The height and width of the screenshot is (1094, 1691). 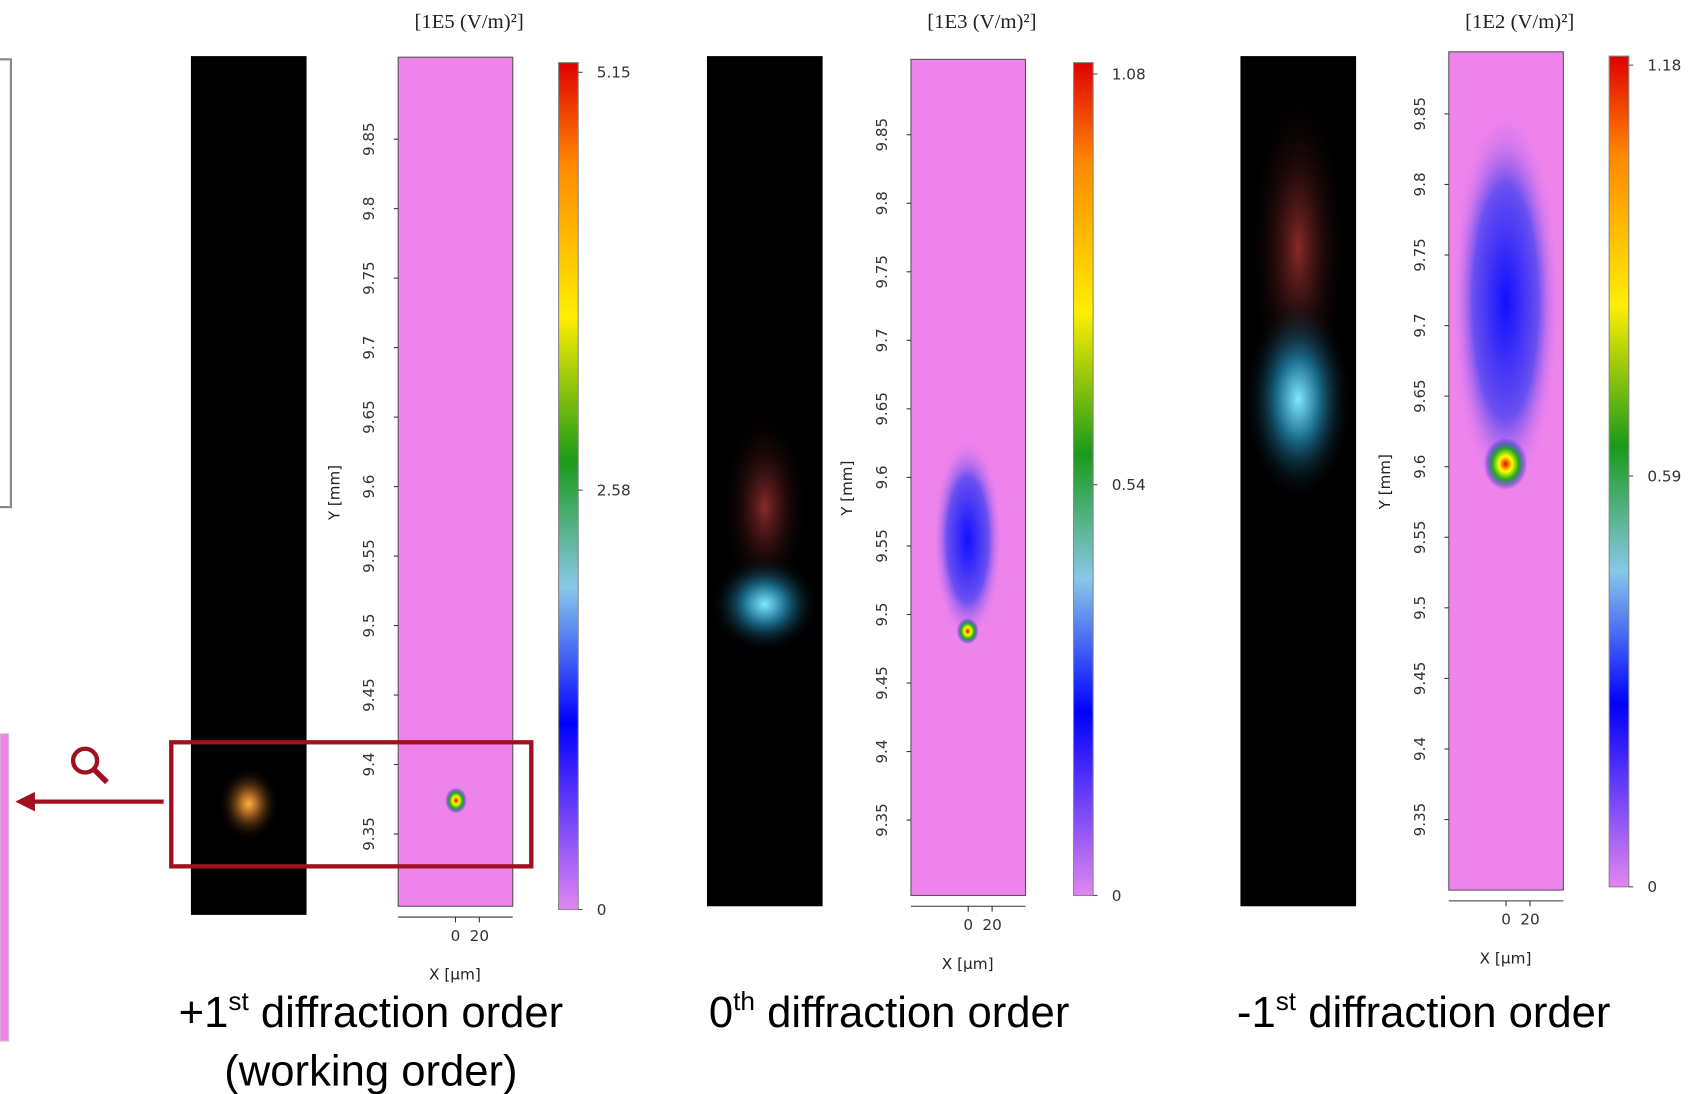 I want to click on unit-label: [1E3 (V/m)²], so click(x=981, y=22).